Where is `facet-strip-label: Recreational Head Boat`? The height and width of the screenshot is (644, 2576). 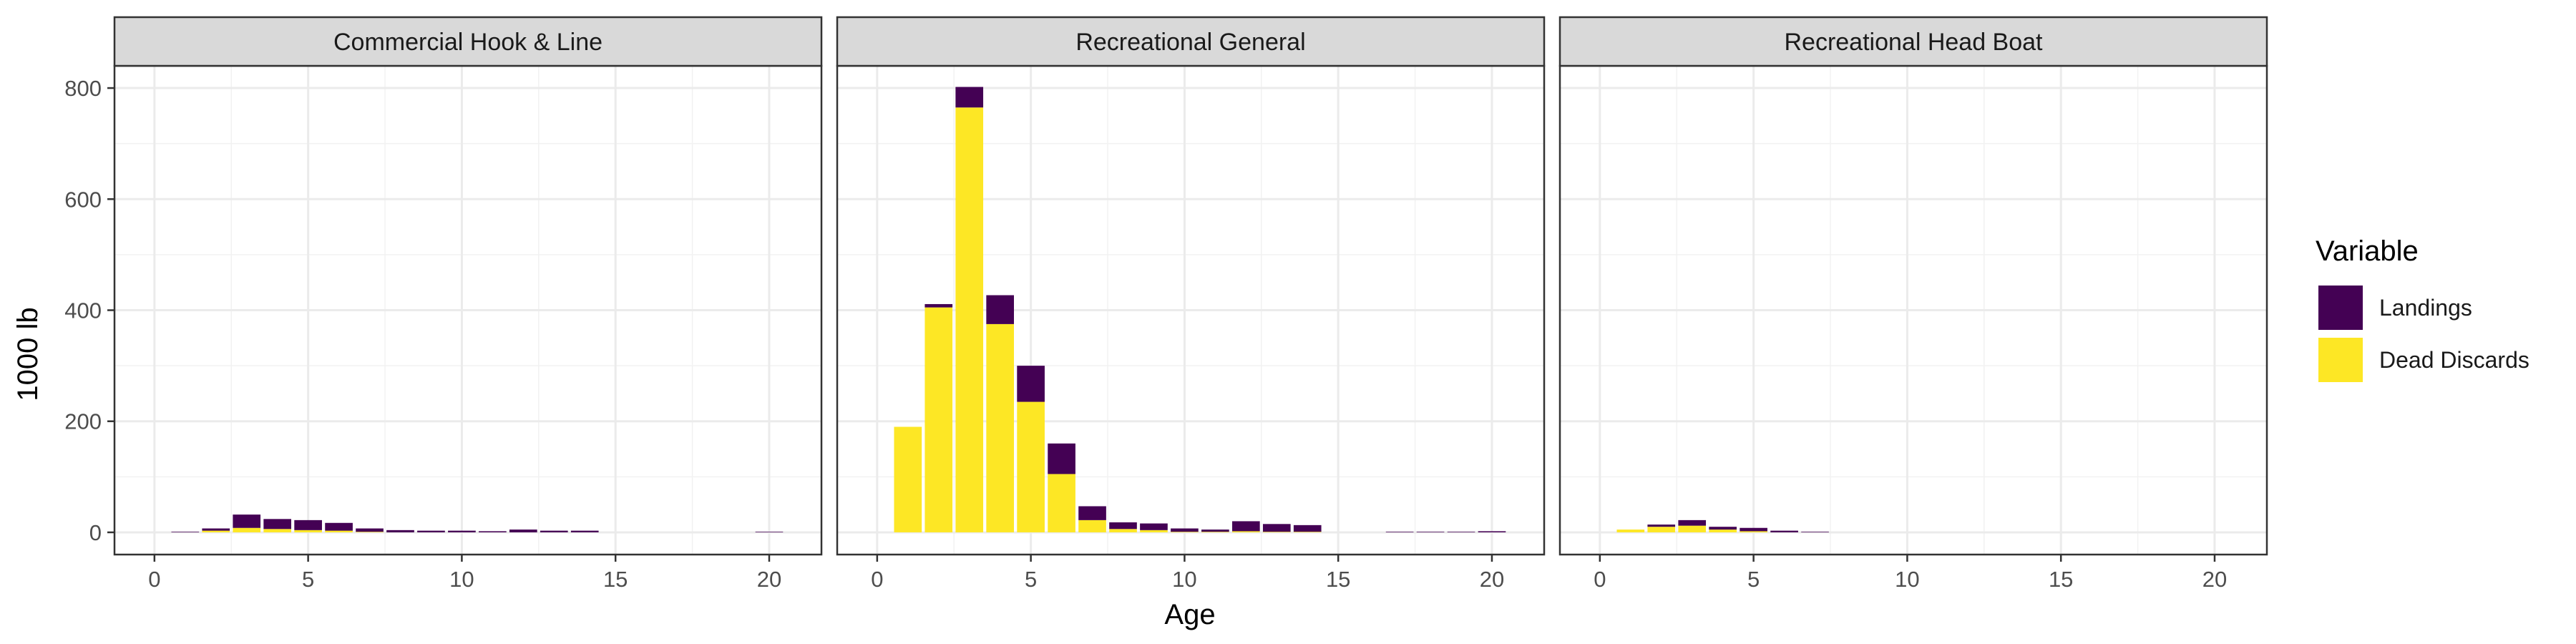 facet-strip-label: Recreational Head Boat is located at coordinates (1913, 42).